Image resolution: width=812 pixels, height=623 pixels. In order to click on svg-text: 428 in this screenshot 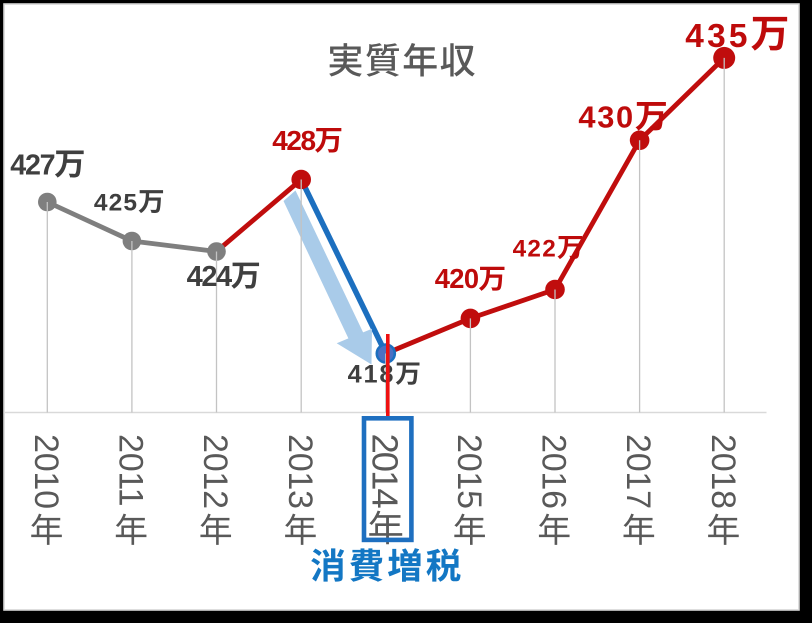, I will do `click(293, 140)`.